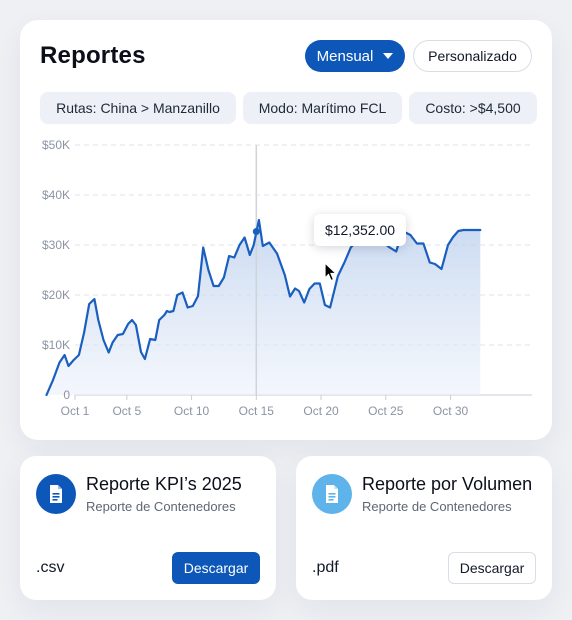 This screenshot has width=572, height=620. I want to click on mouse-pointer-icon, so click(331, 272).